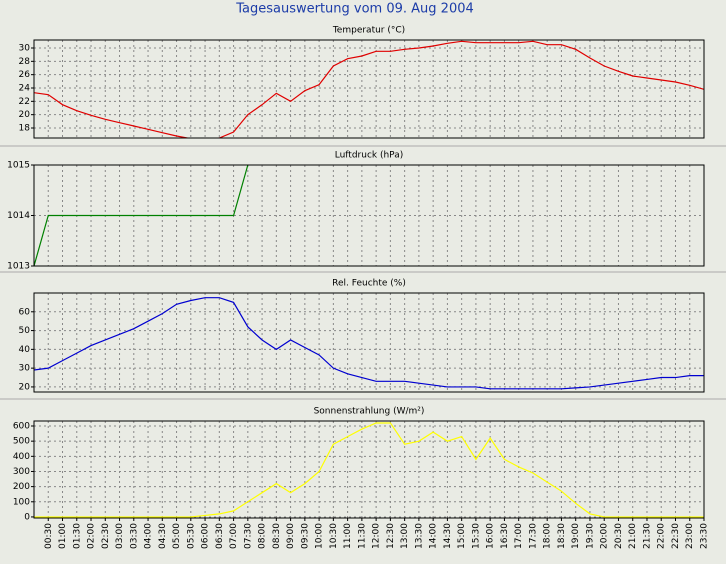 This screenshot has width=726, height=564. What do you see at coordinates (177, 536) in the screenshot?
I see `x-tick-label: 05:00` at bounding box center [177, 536].